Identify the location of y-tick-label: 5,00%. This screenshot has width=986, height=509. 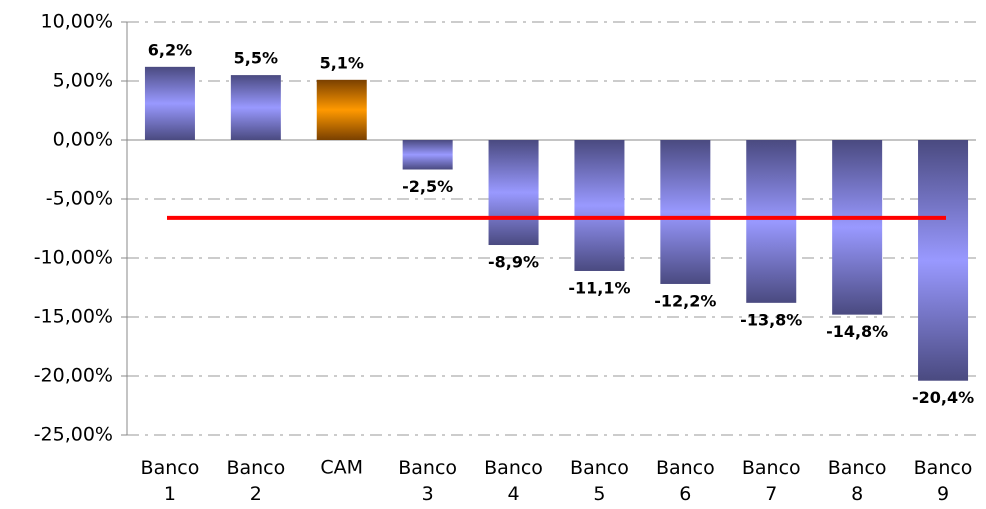
(83, 81).